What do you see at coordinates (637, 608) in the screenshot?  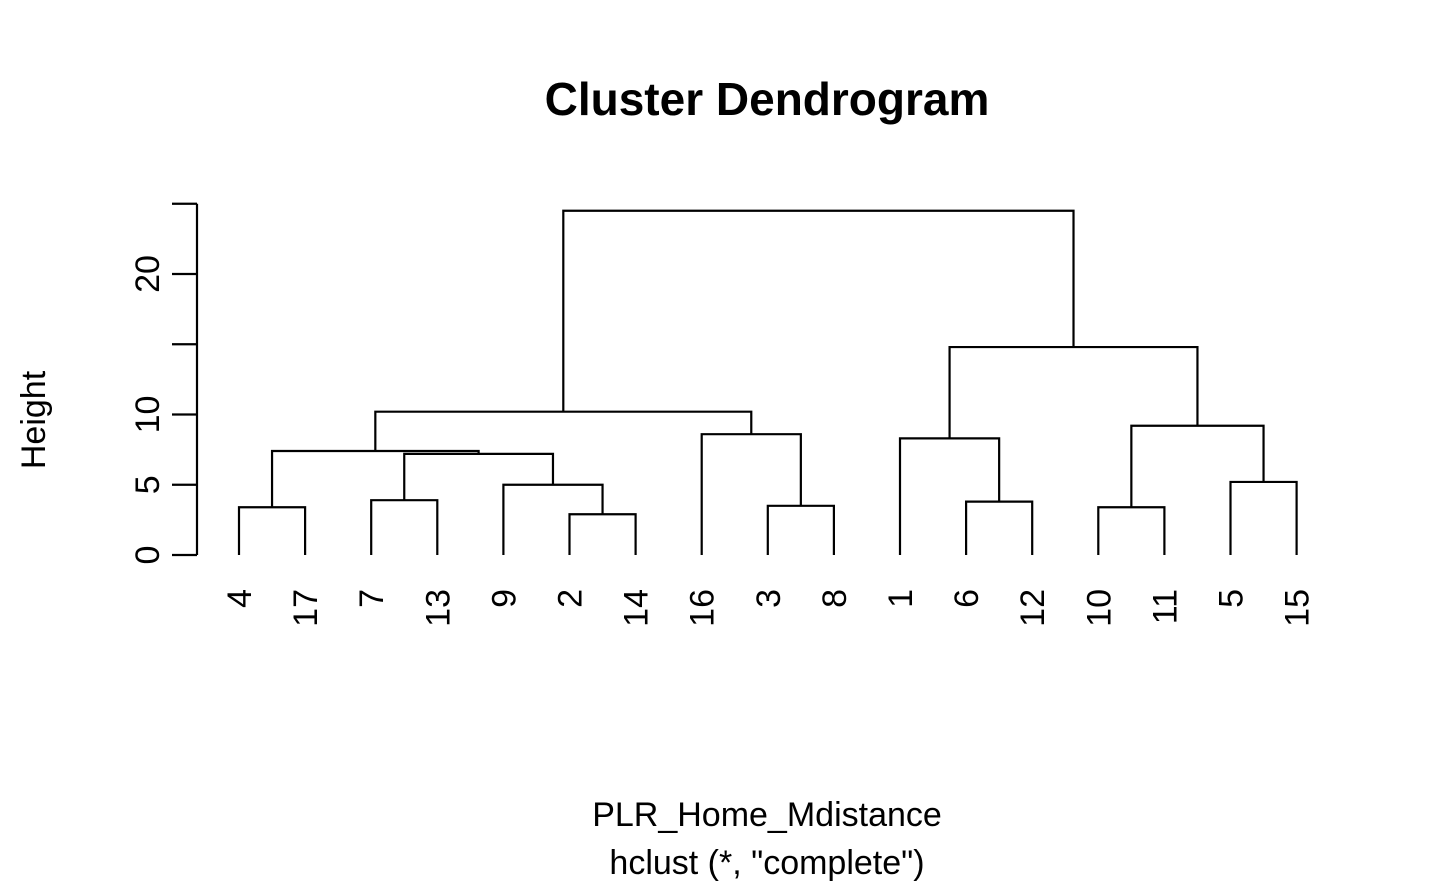 I see `leaf-label: 14` at bounding box center [637, 608].